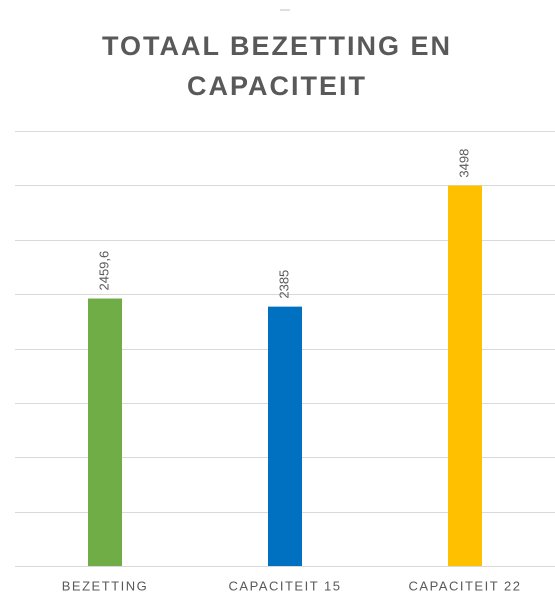  I want to click on data-label: 3498, so click(463, 163).